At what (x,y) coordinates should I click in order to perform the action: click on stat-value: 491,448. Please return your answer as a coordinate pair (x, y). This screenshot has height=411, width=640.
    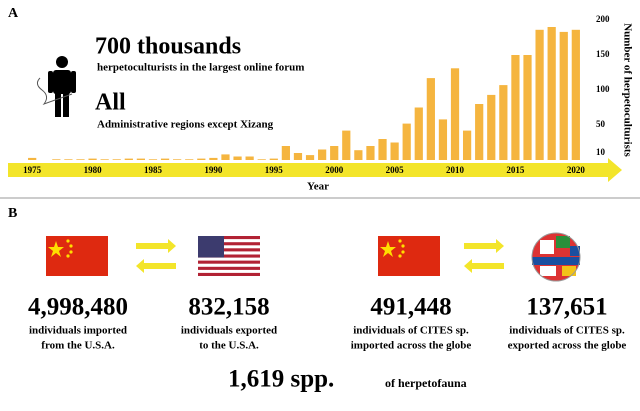
    Looking at the image, I should click on (410, 307).